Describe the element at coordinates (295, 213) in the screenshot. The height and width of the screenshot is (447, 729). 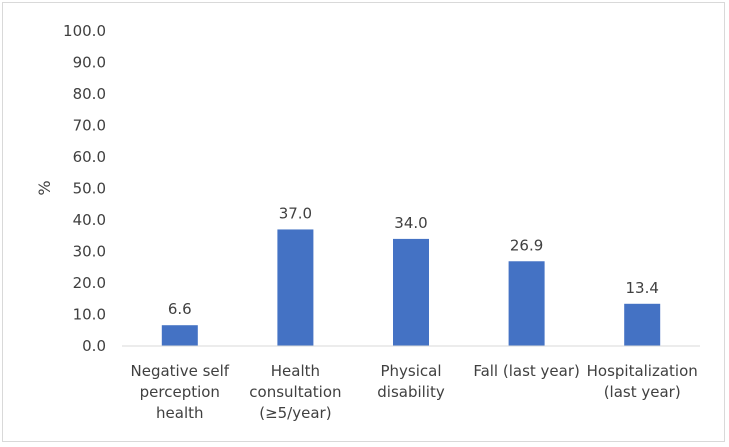
I see `data-label: 37.0` at that location.